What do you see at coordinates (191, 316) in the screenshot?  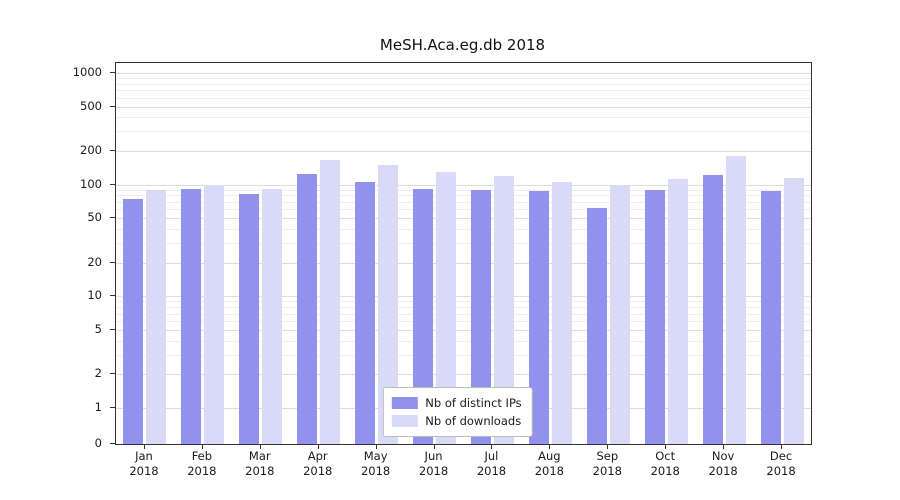 I see `bar-distinct-ips-feb` at bounding box center [191, 316].